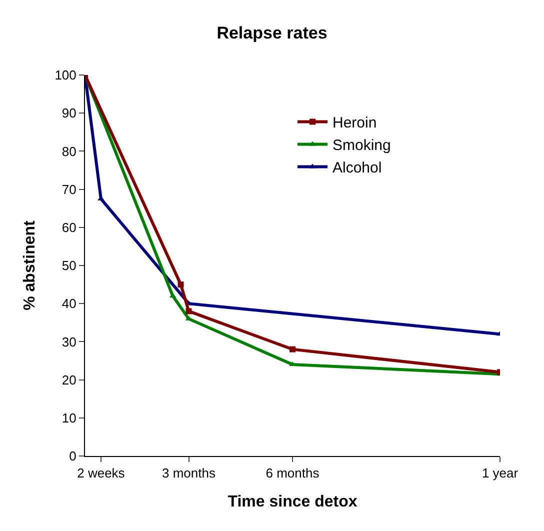 Image resolution: width=544 pixels, height=531 pixels. What do you see at coordinates (69, 113) in the screenshot?
I see `y-tick-label: 90` at bounding box center [69, 113].